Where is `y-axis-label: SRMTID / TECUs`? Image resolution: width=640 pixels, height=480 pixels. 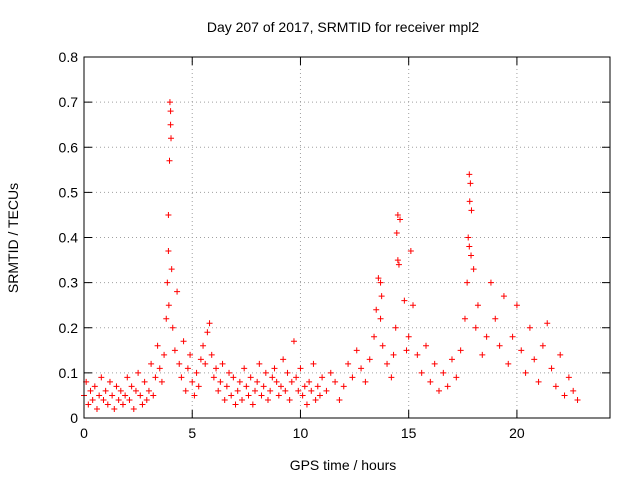 y-axis-label: SRMTID / TECUs is located at coordinates (13, 238).